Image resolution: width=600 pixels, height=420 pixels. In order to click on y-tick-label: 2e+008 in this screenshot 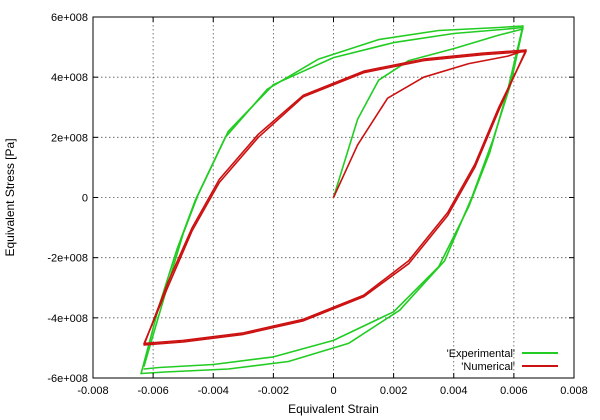, I will do `click(69, 138)`.